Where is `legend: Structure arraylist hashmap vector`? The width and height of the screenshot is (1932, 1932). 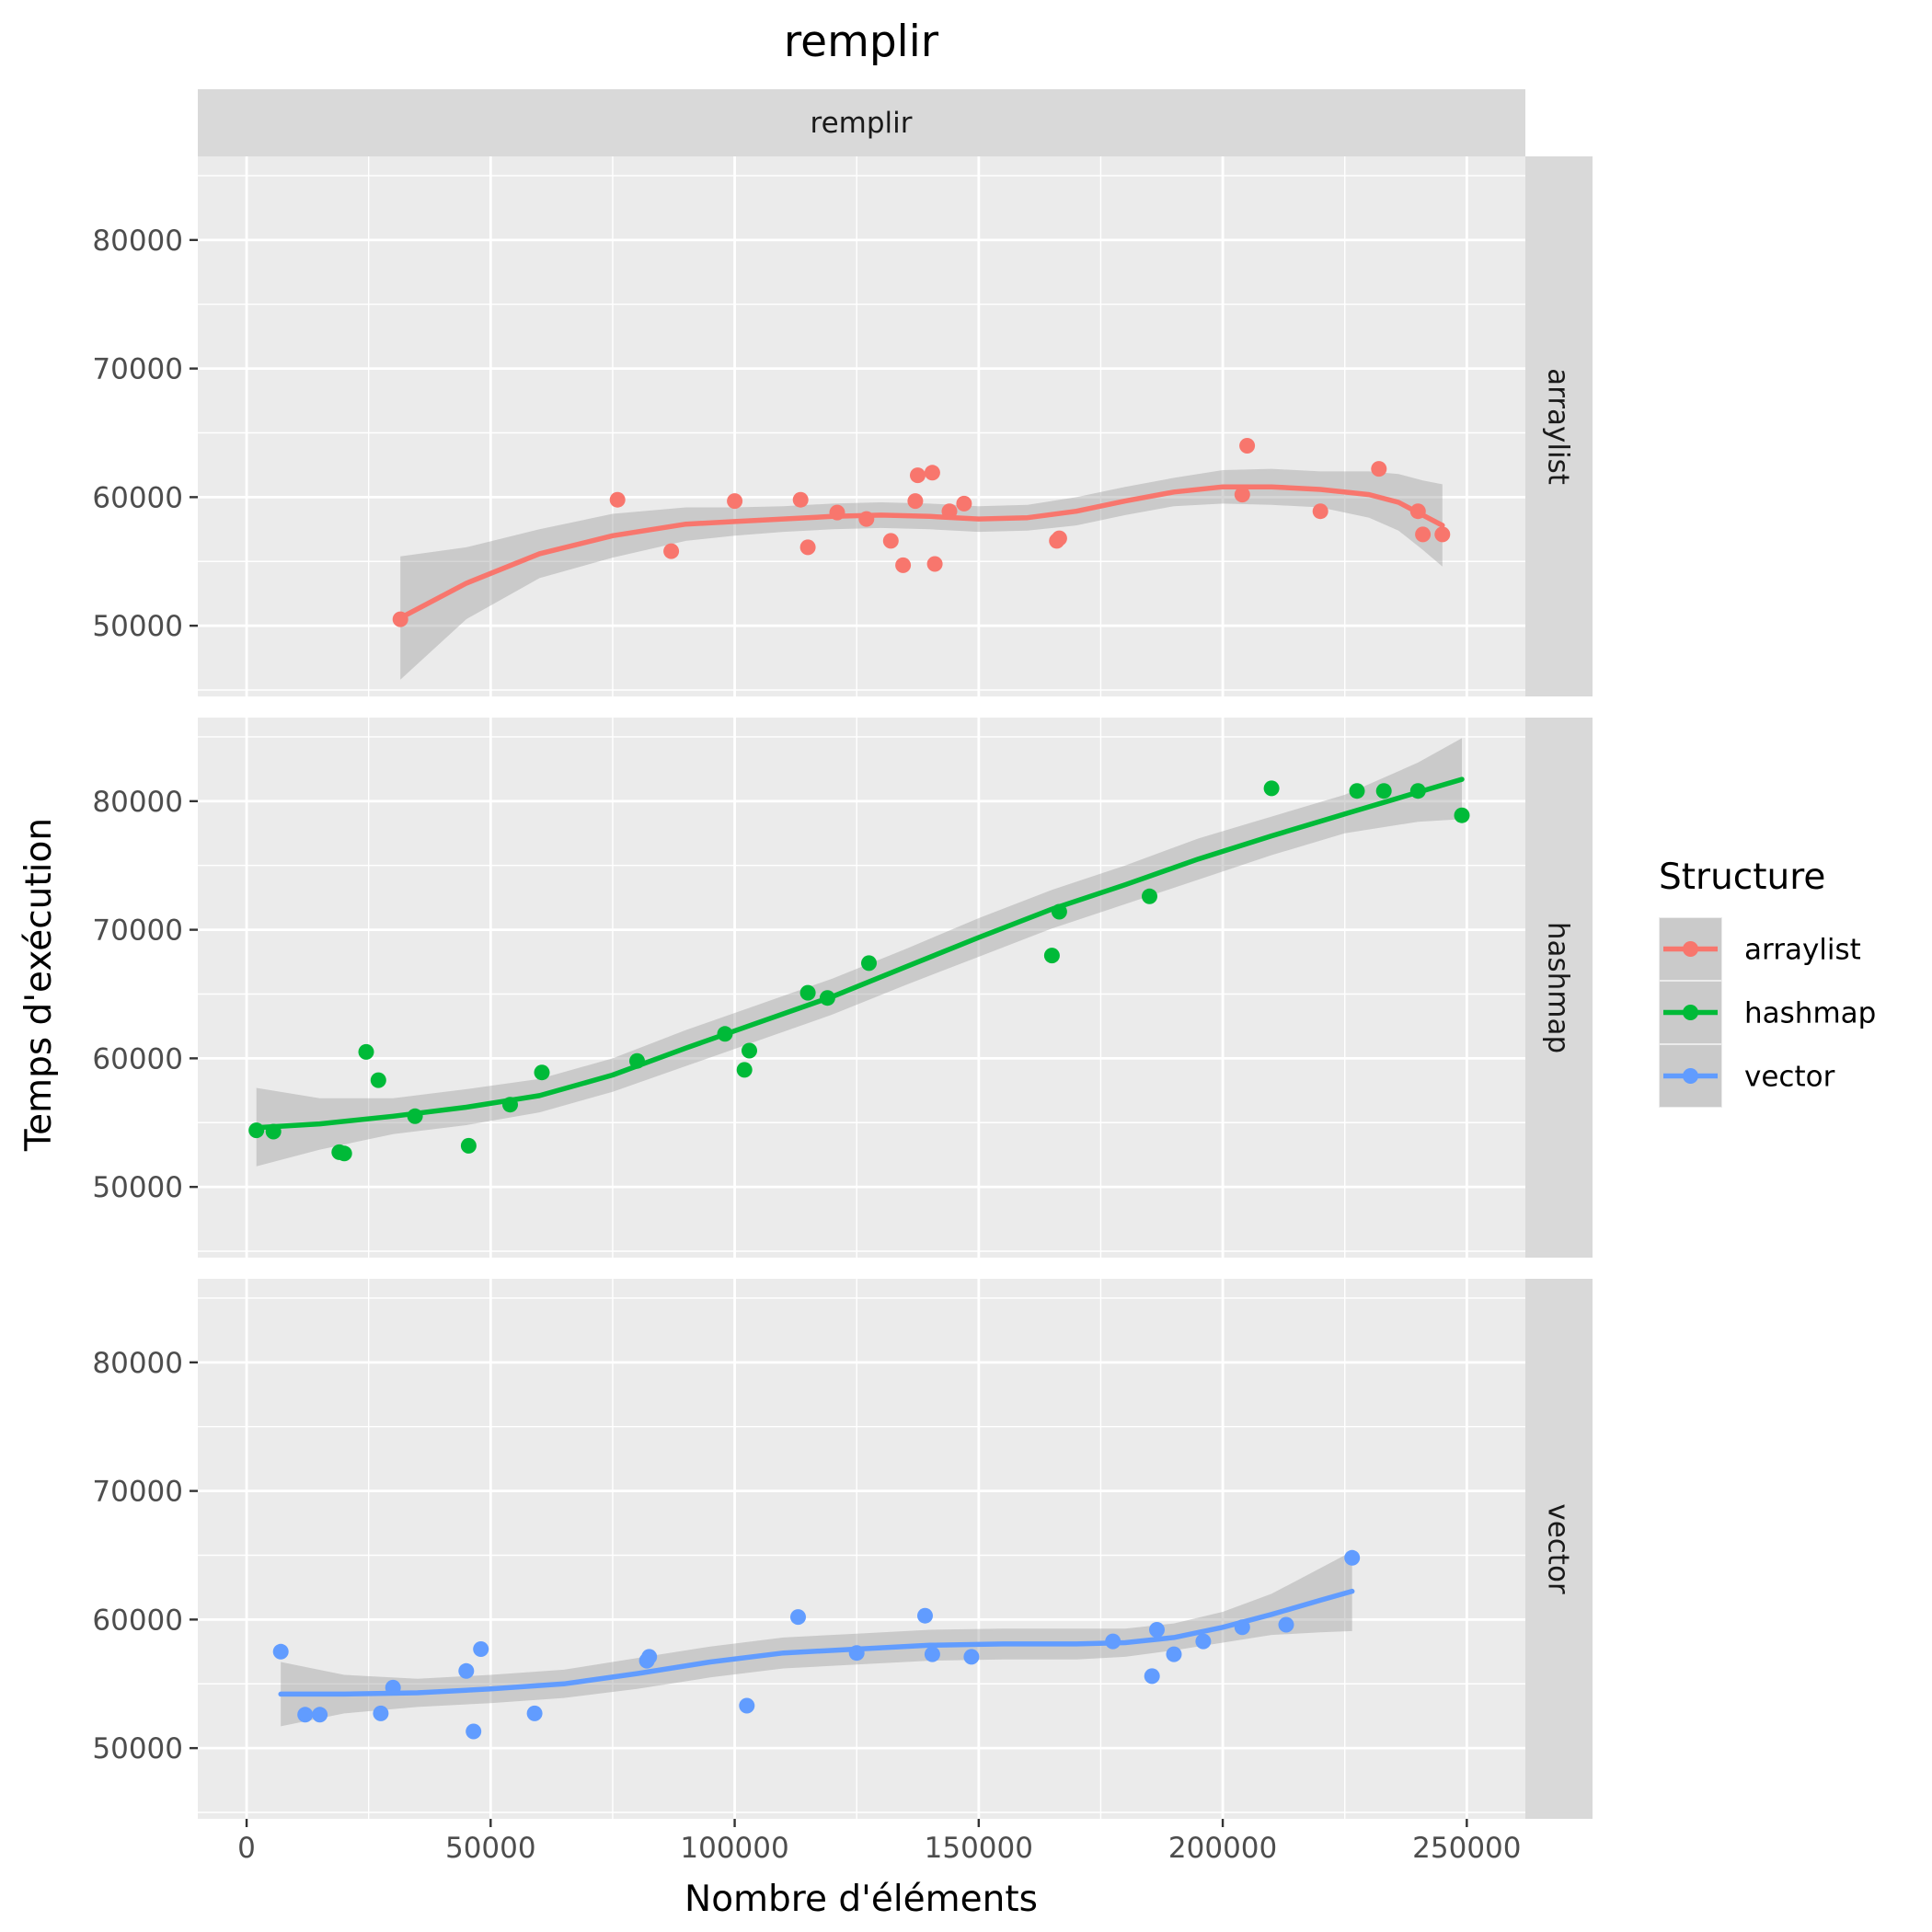
legend: Structure arraylist hashmap vector is located at coordinates (1767, 982).